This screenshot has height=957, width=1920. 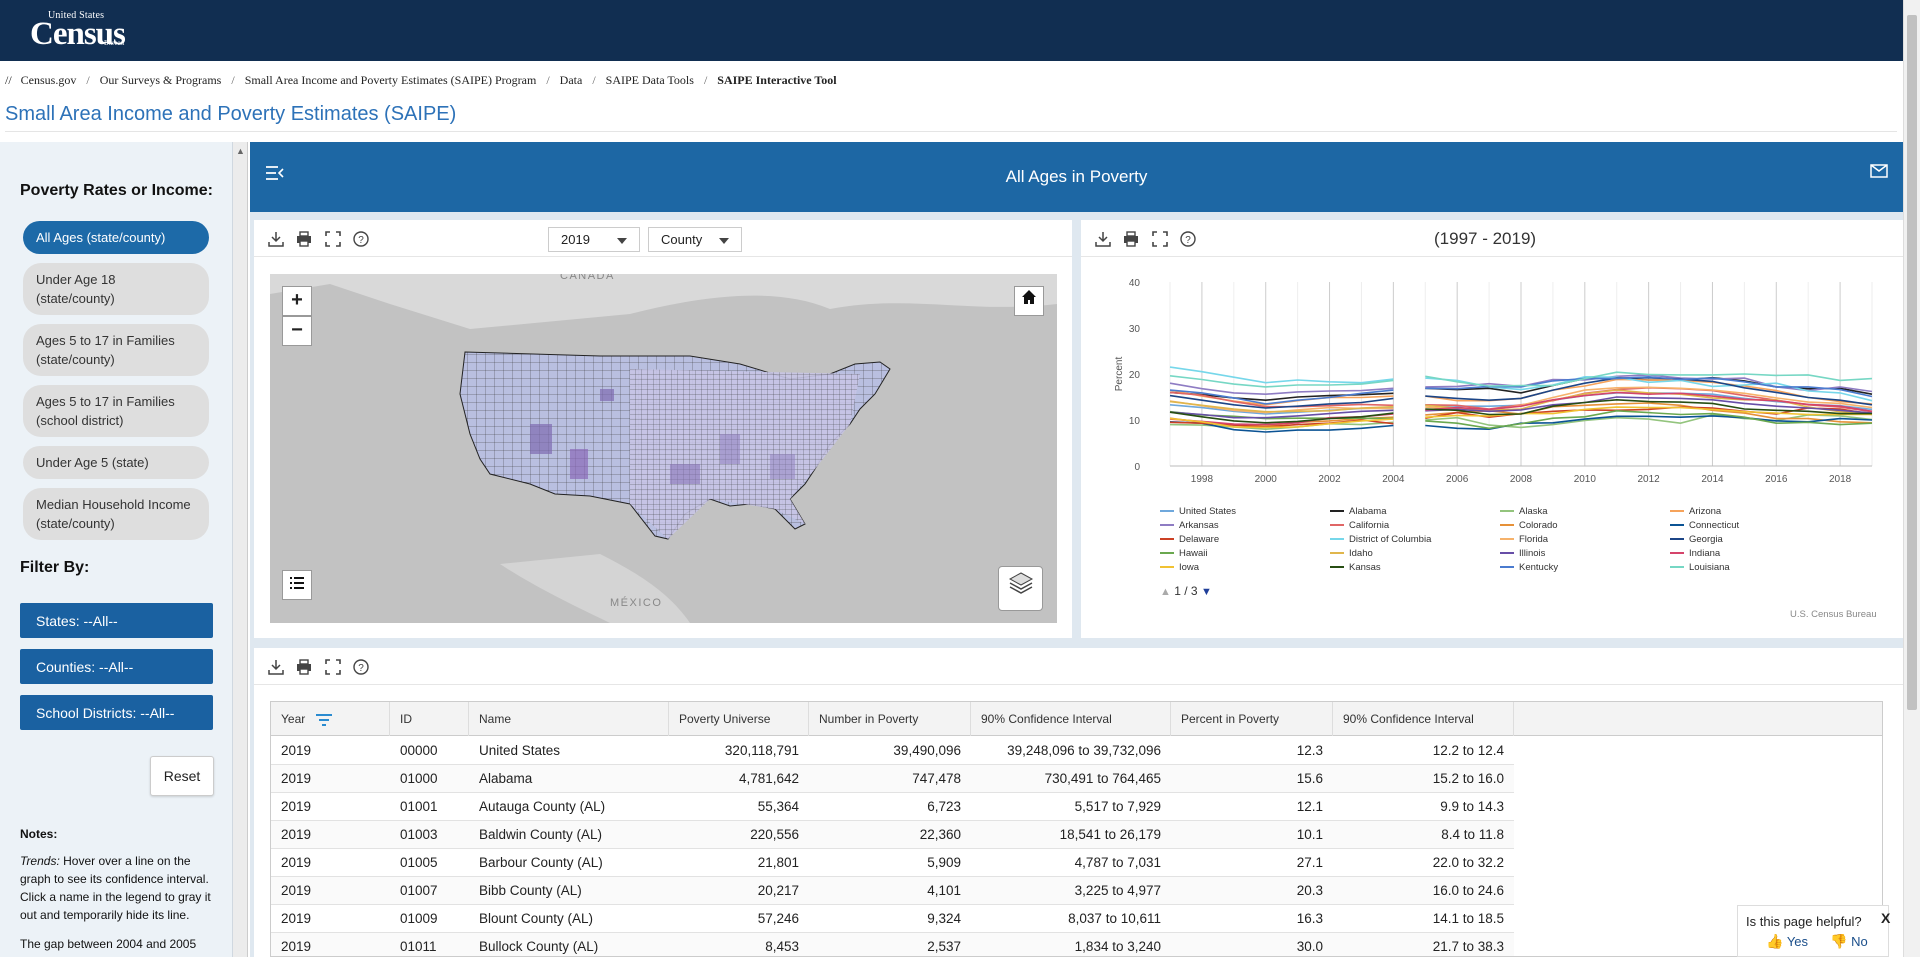 I want to click on legend-item: Idaho, so click(x=1351, y=553).